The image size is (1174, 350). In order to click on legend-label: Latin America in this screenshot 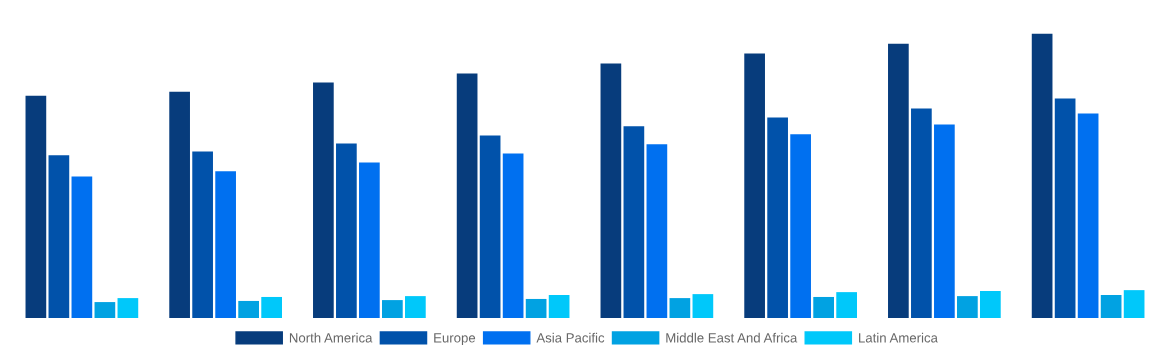, I will do `click(898, 337)`.